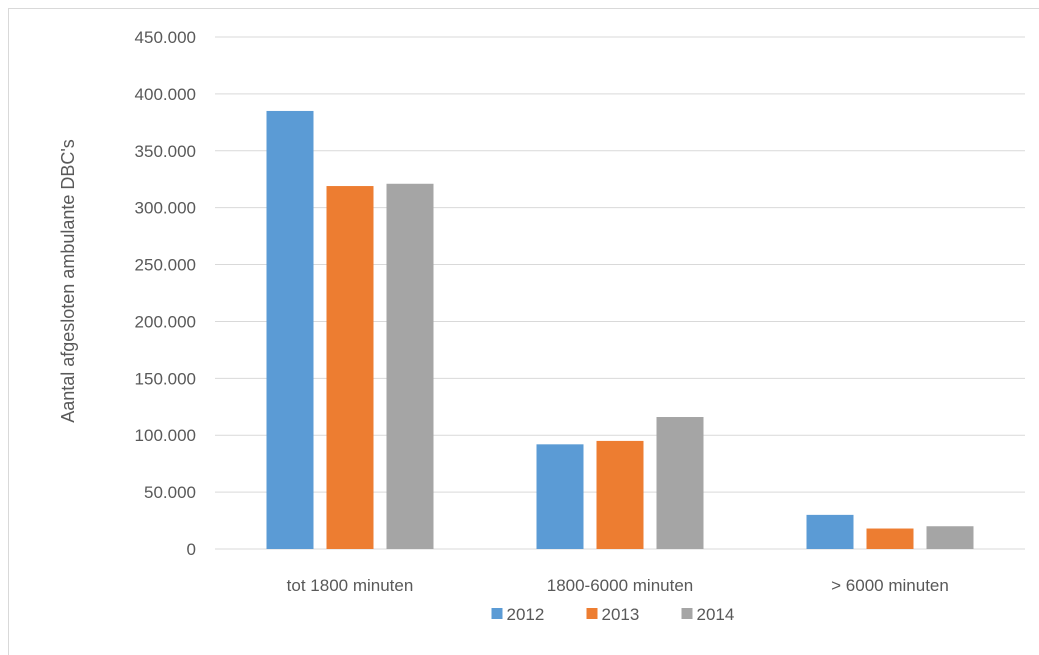 The height and width of the screenshot is (655, 1039). Describe the element at coordinates (890, 585) in the screenshot. I see `x-category-label: > 6000 minuten` at that location.